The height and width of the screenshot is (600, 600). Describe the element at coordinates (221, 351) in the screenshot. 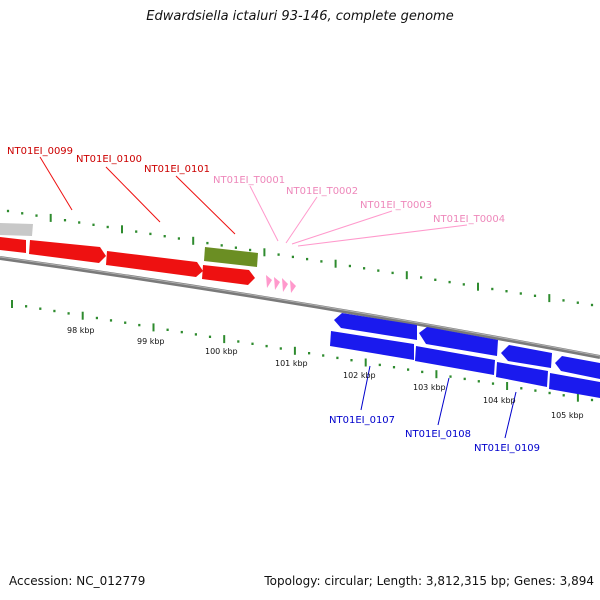

I see `ruler-label: 100 kbp` at that location.